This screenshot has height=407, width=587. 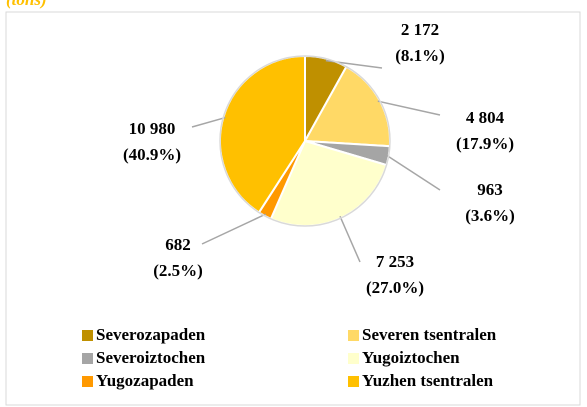 What do you see at coordinates (145, 380) in the screenshot?
I see `legend-label: Yugozapaden` at bounding box center [145, 380].